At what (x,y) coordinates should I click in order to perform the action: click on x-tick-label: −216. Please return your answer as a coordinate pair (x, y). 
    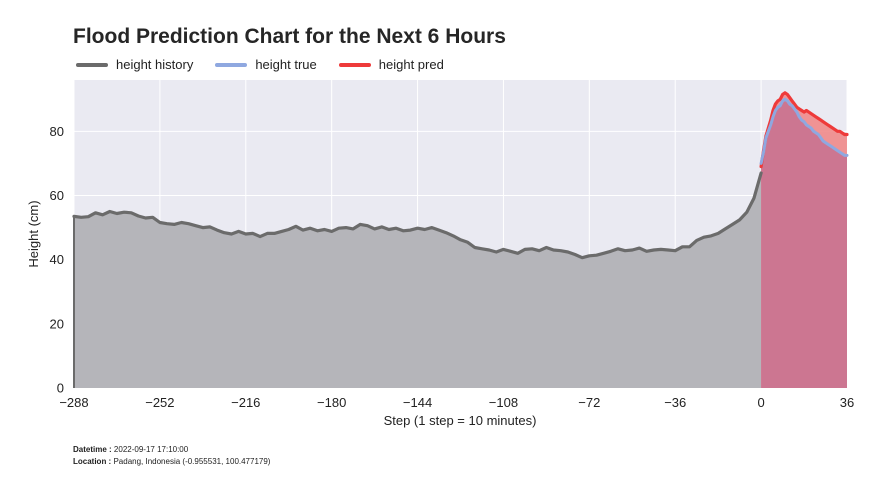
    Looking at the image, I should click on (245, 402).